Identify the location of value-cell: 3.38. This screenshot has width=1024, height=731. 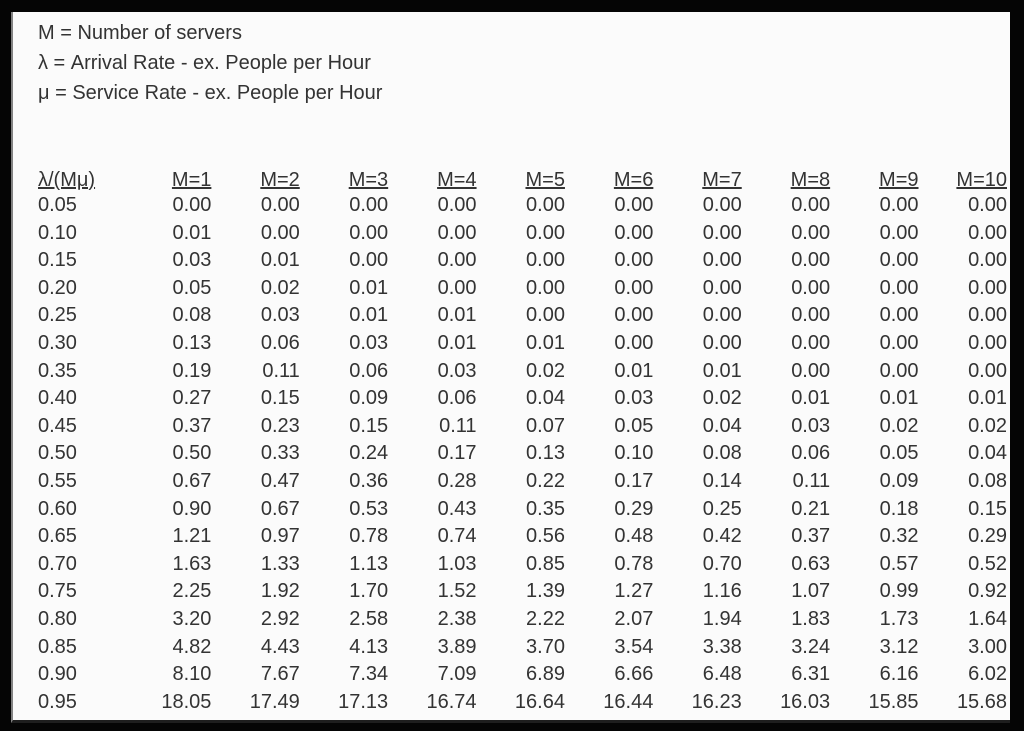
(722, 646).